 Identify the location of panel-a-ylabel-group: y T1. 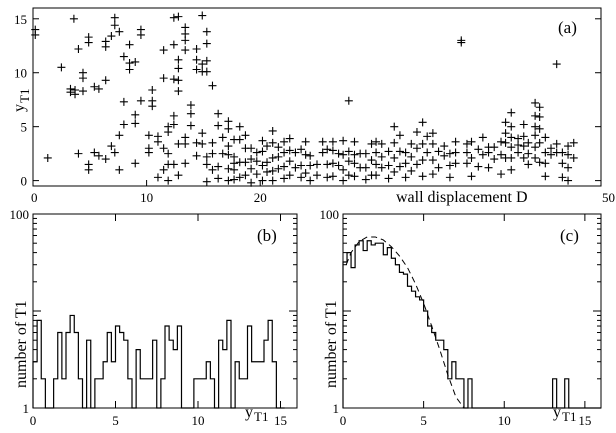
(21, 100).